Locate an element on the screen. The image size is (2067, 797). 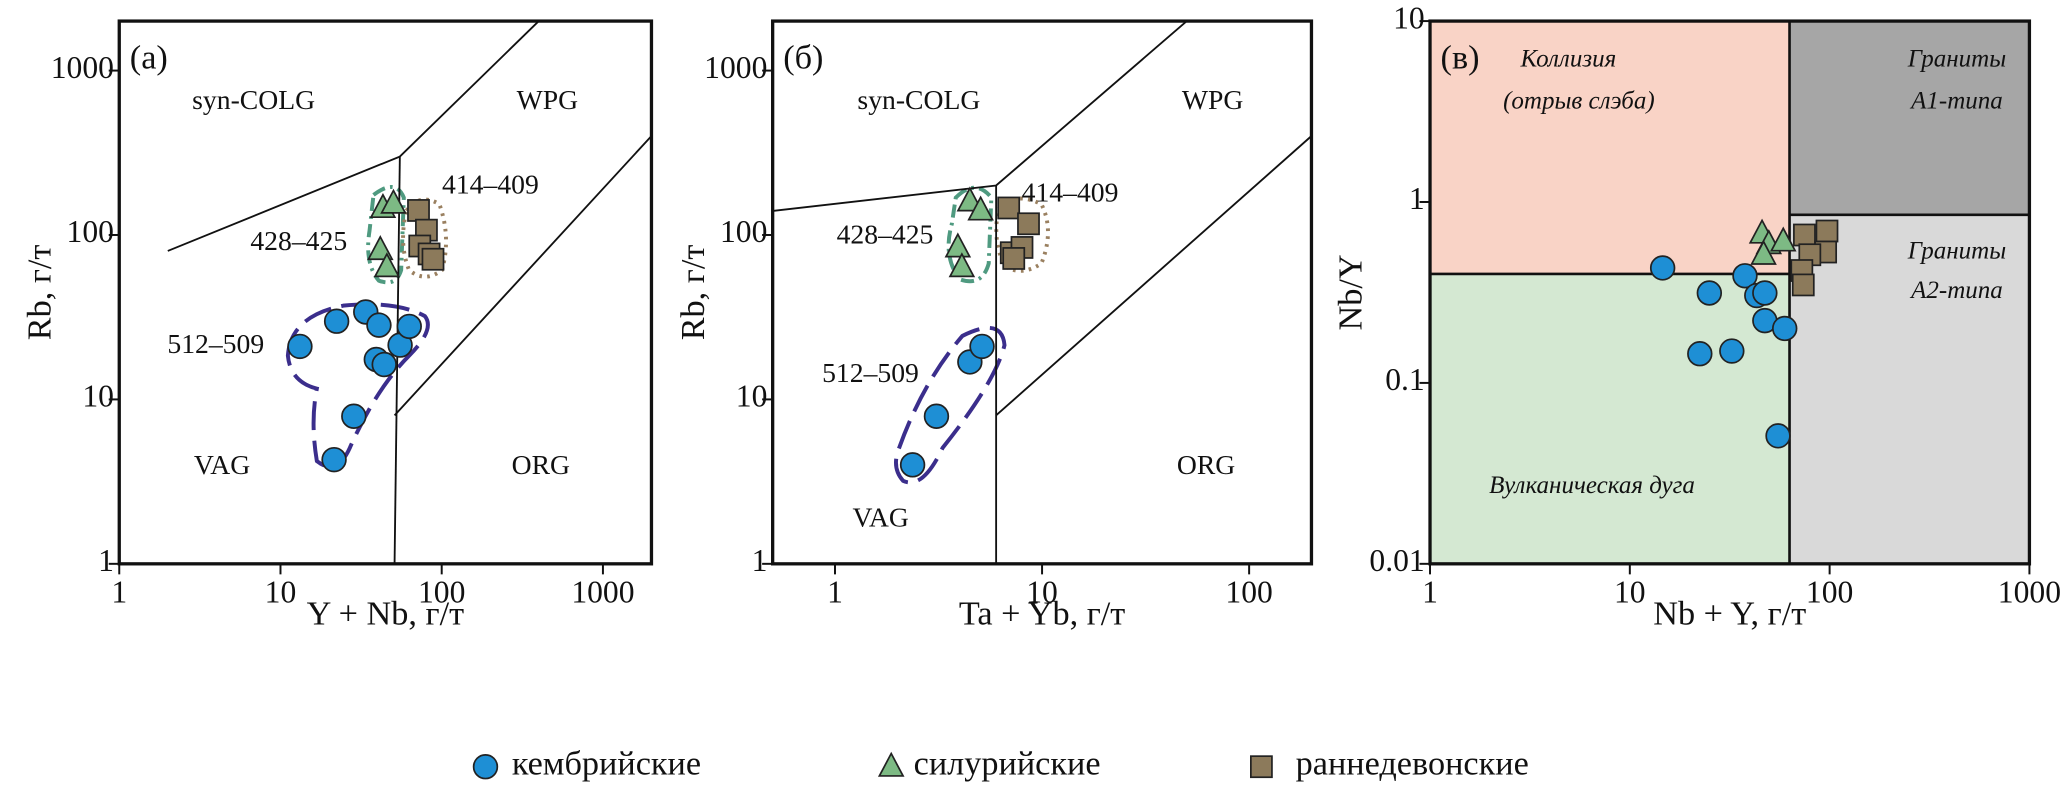
region-label: ORG is located at coordinates (1206, 464).